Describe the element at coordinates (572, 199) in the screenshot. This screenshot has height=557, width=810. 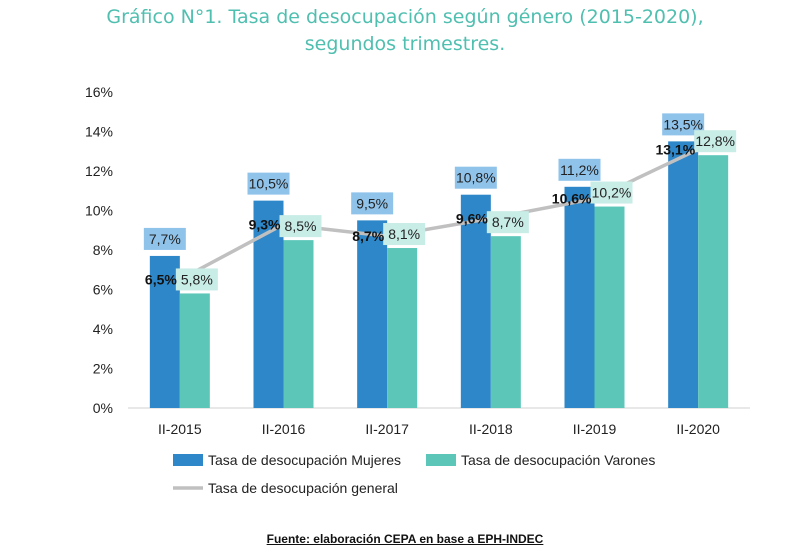
I see `data-label-general: 10,6%` at that location.